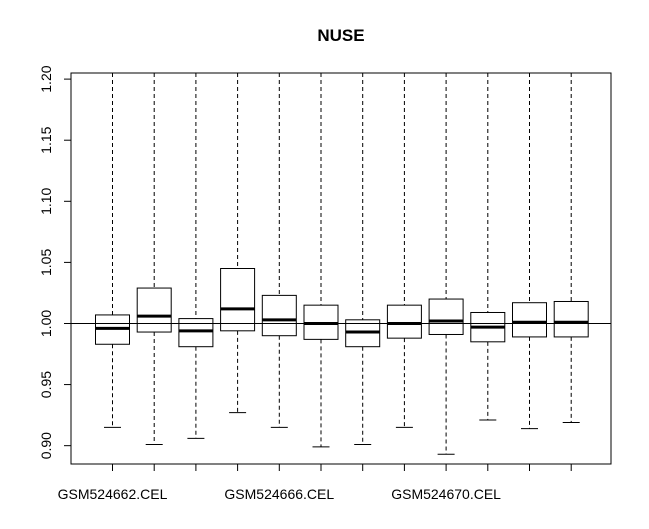  Describe the element at coordinates (279, 494) in the screenshot. I see `x-tick-label: GSM524666.CEL` at that location.